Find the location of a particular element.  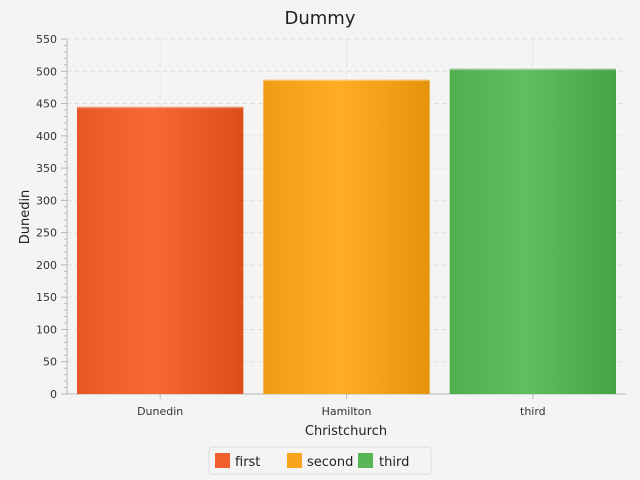

y-tick-label: 0 is located at coordinates (53, 394).